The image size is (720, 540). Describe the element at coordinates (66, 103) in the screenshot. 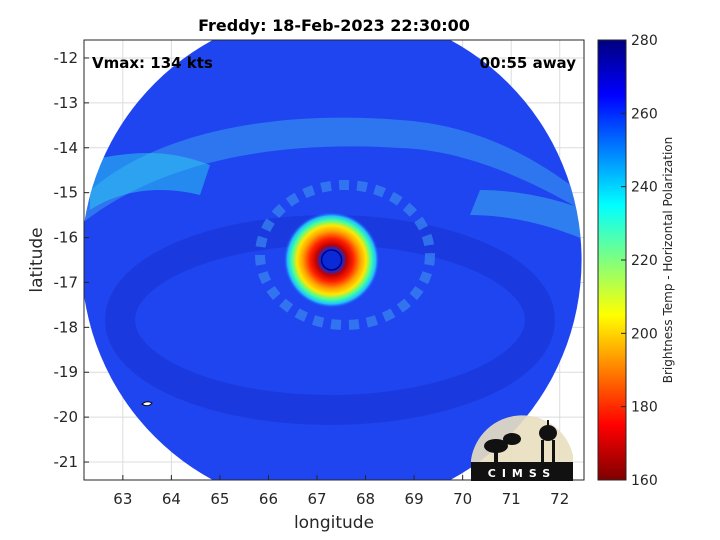

I see `y-tick-label: -13` at that location.